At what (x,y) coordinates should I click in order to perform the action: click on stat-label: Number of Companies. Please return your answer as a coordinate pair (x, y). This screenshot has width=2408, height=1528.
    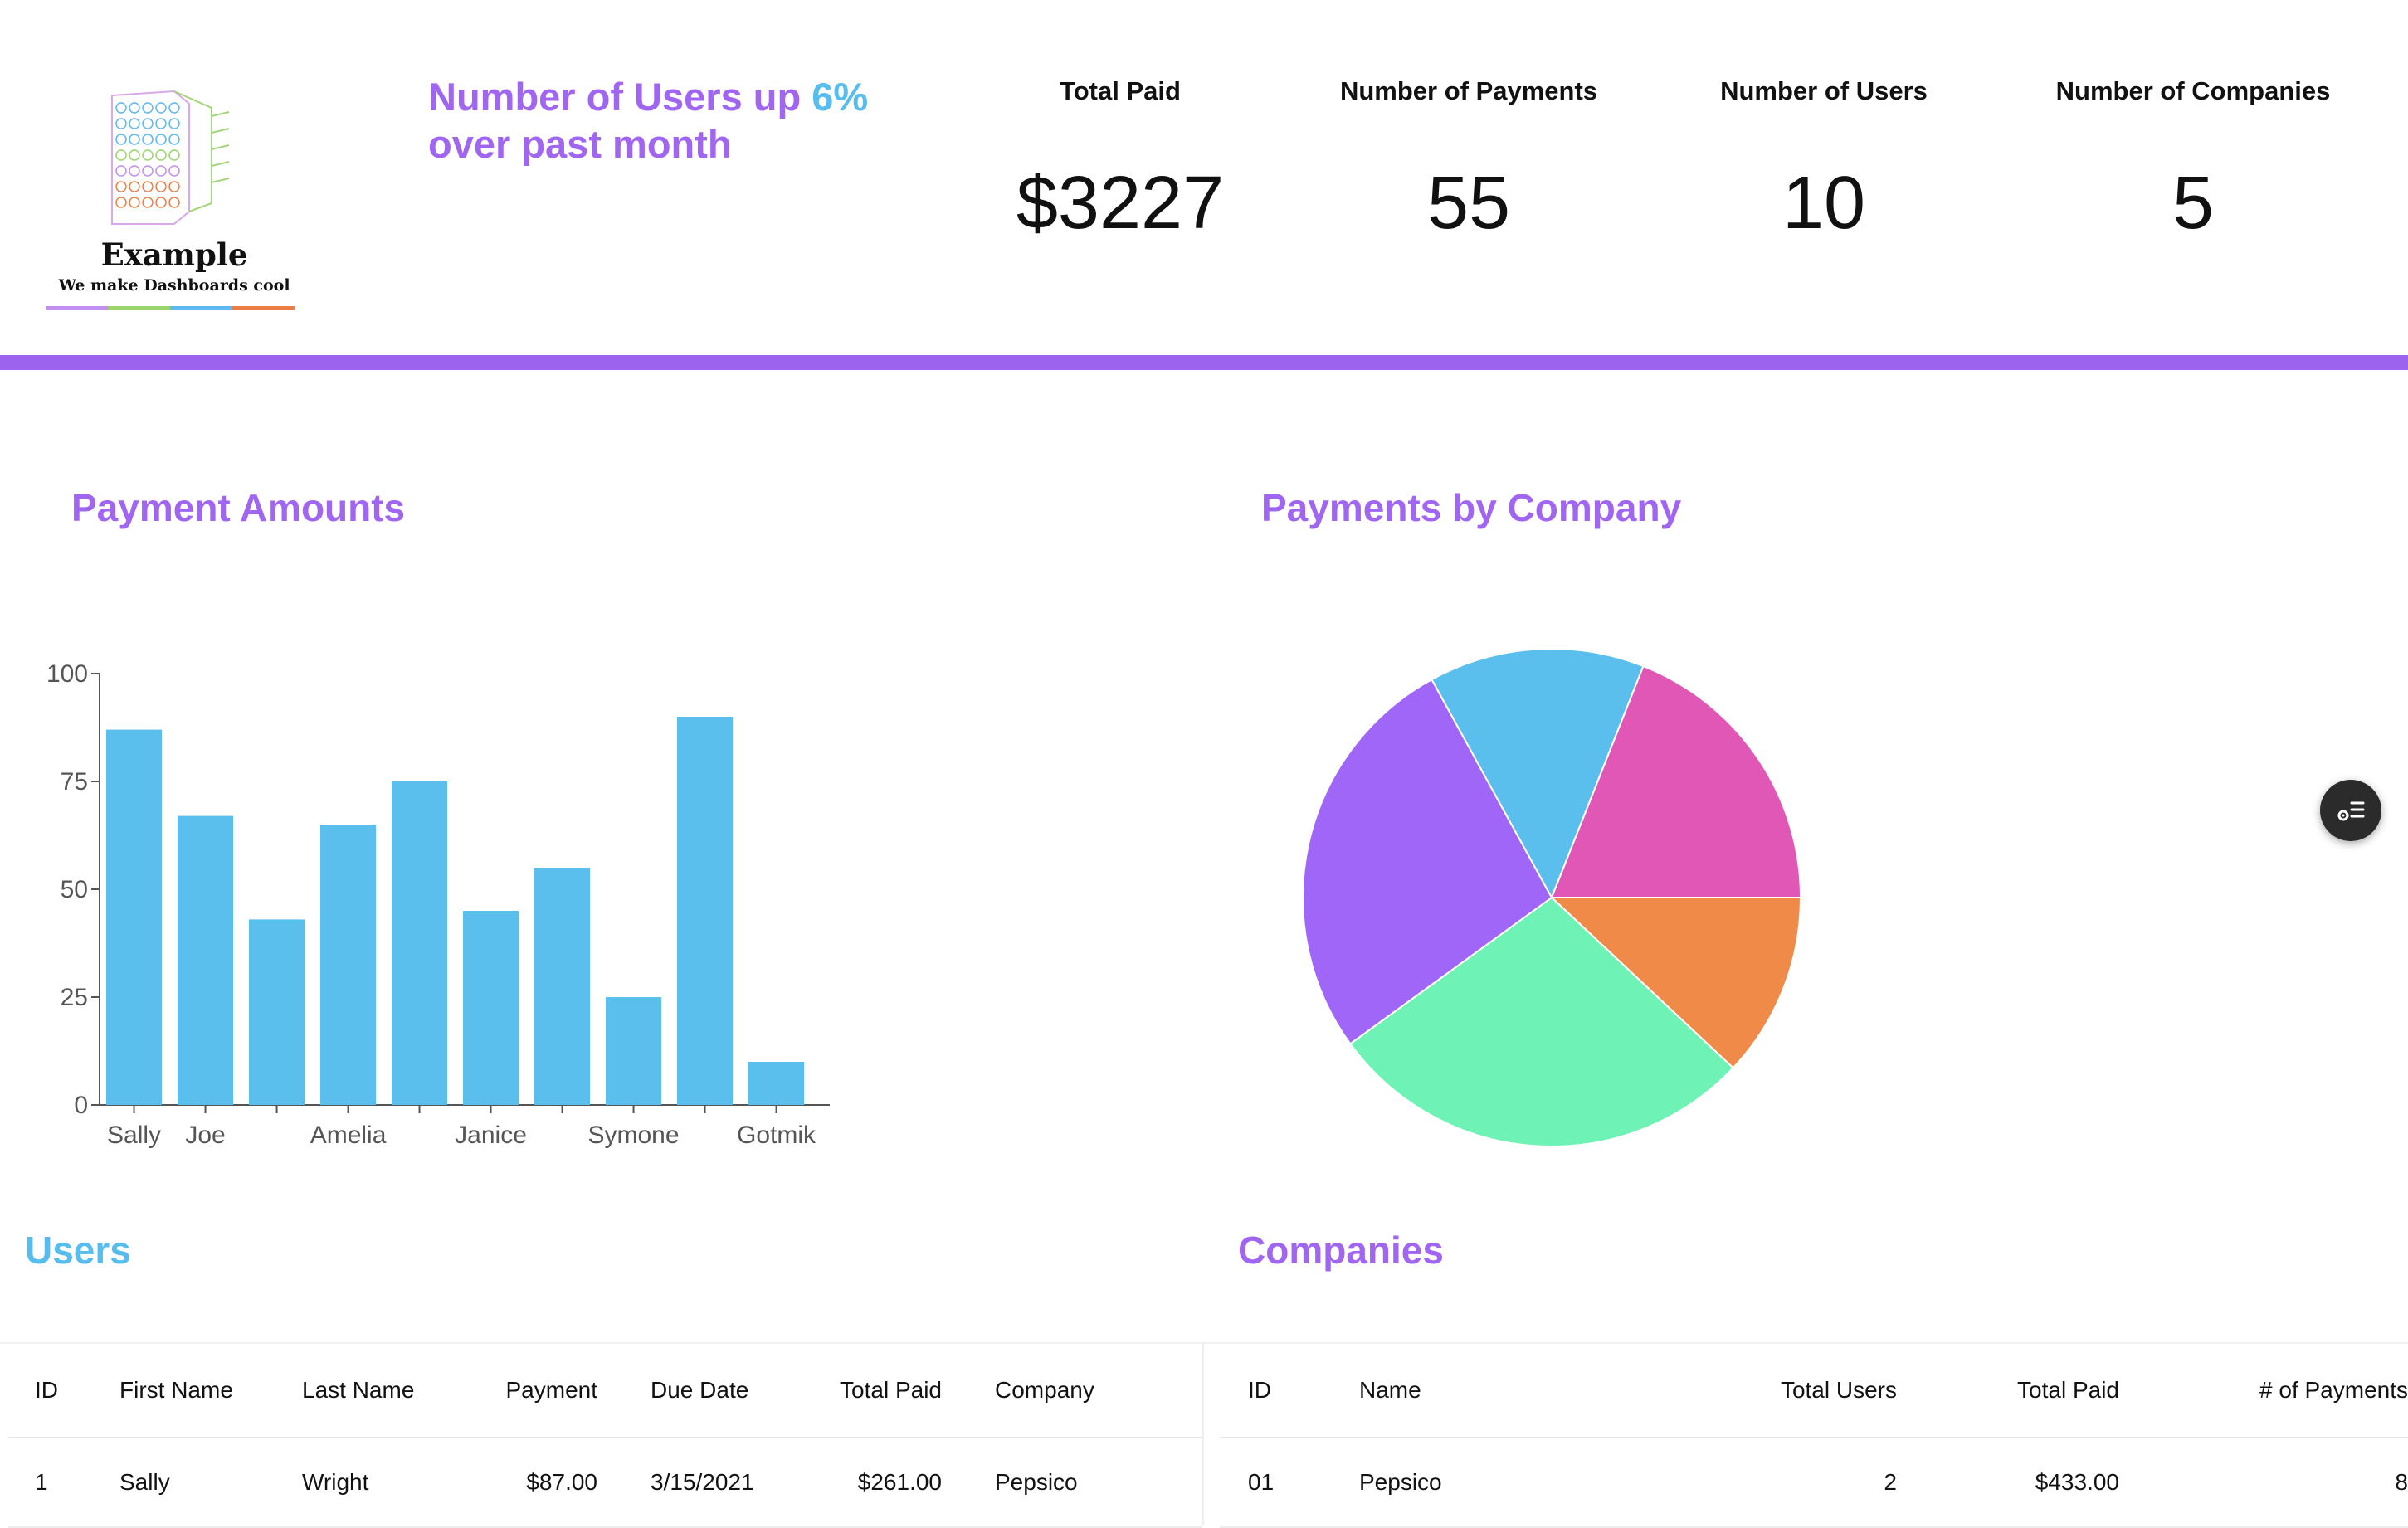
    Looking at the image, I should click on (2193, 91).